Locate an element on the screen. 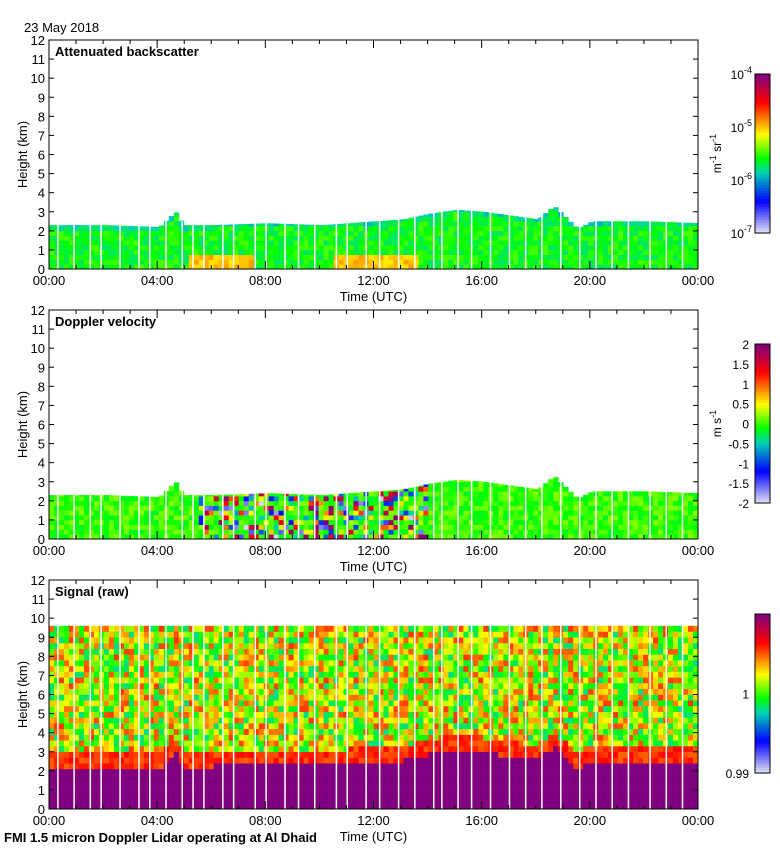 The width and height of the screenshot is (780, 850). colorbar-swatch is located at coordinates (762, 110).